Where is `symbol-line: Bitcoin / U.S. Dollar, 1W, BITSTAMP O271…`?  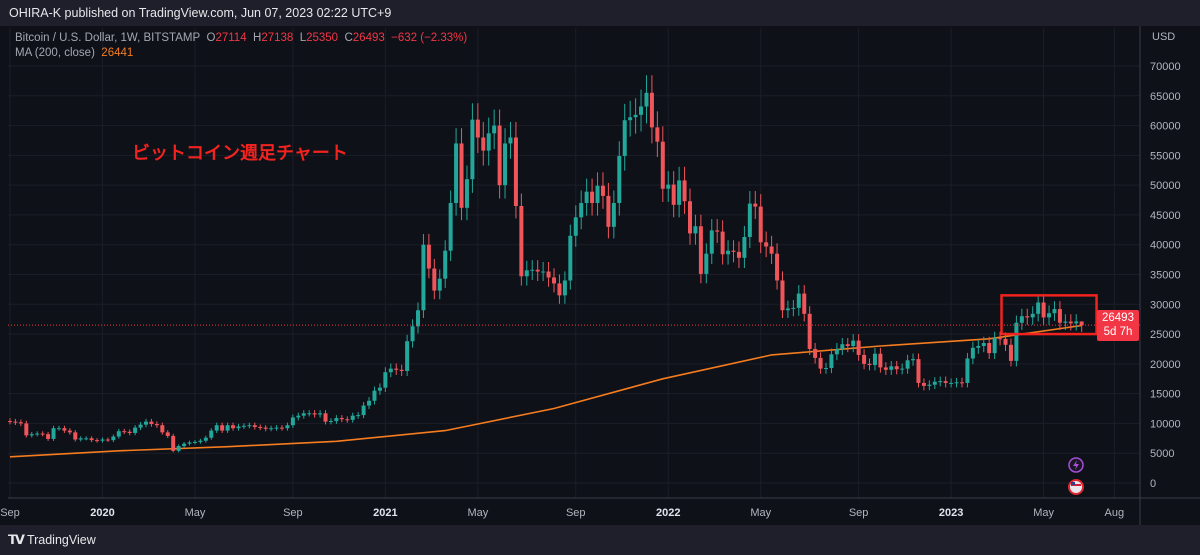 symbol-line: Bitcoin / U.S. Dollar, 1W, BITSTAMP O271… is located at coordinates (241, 38).